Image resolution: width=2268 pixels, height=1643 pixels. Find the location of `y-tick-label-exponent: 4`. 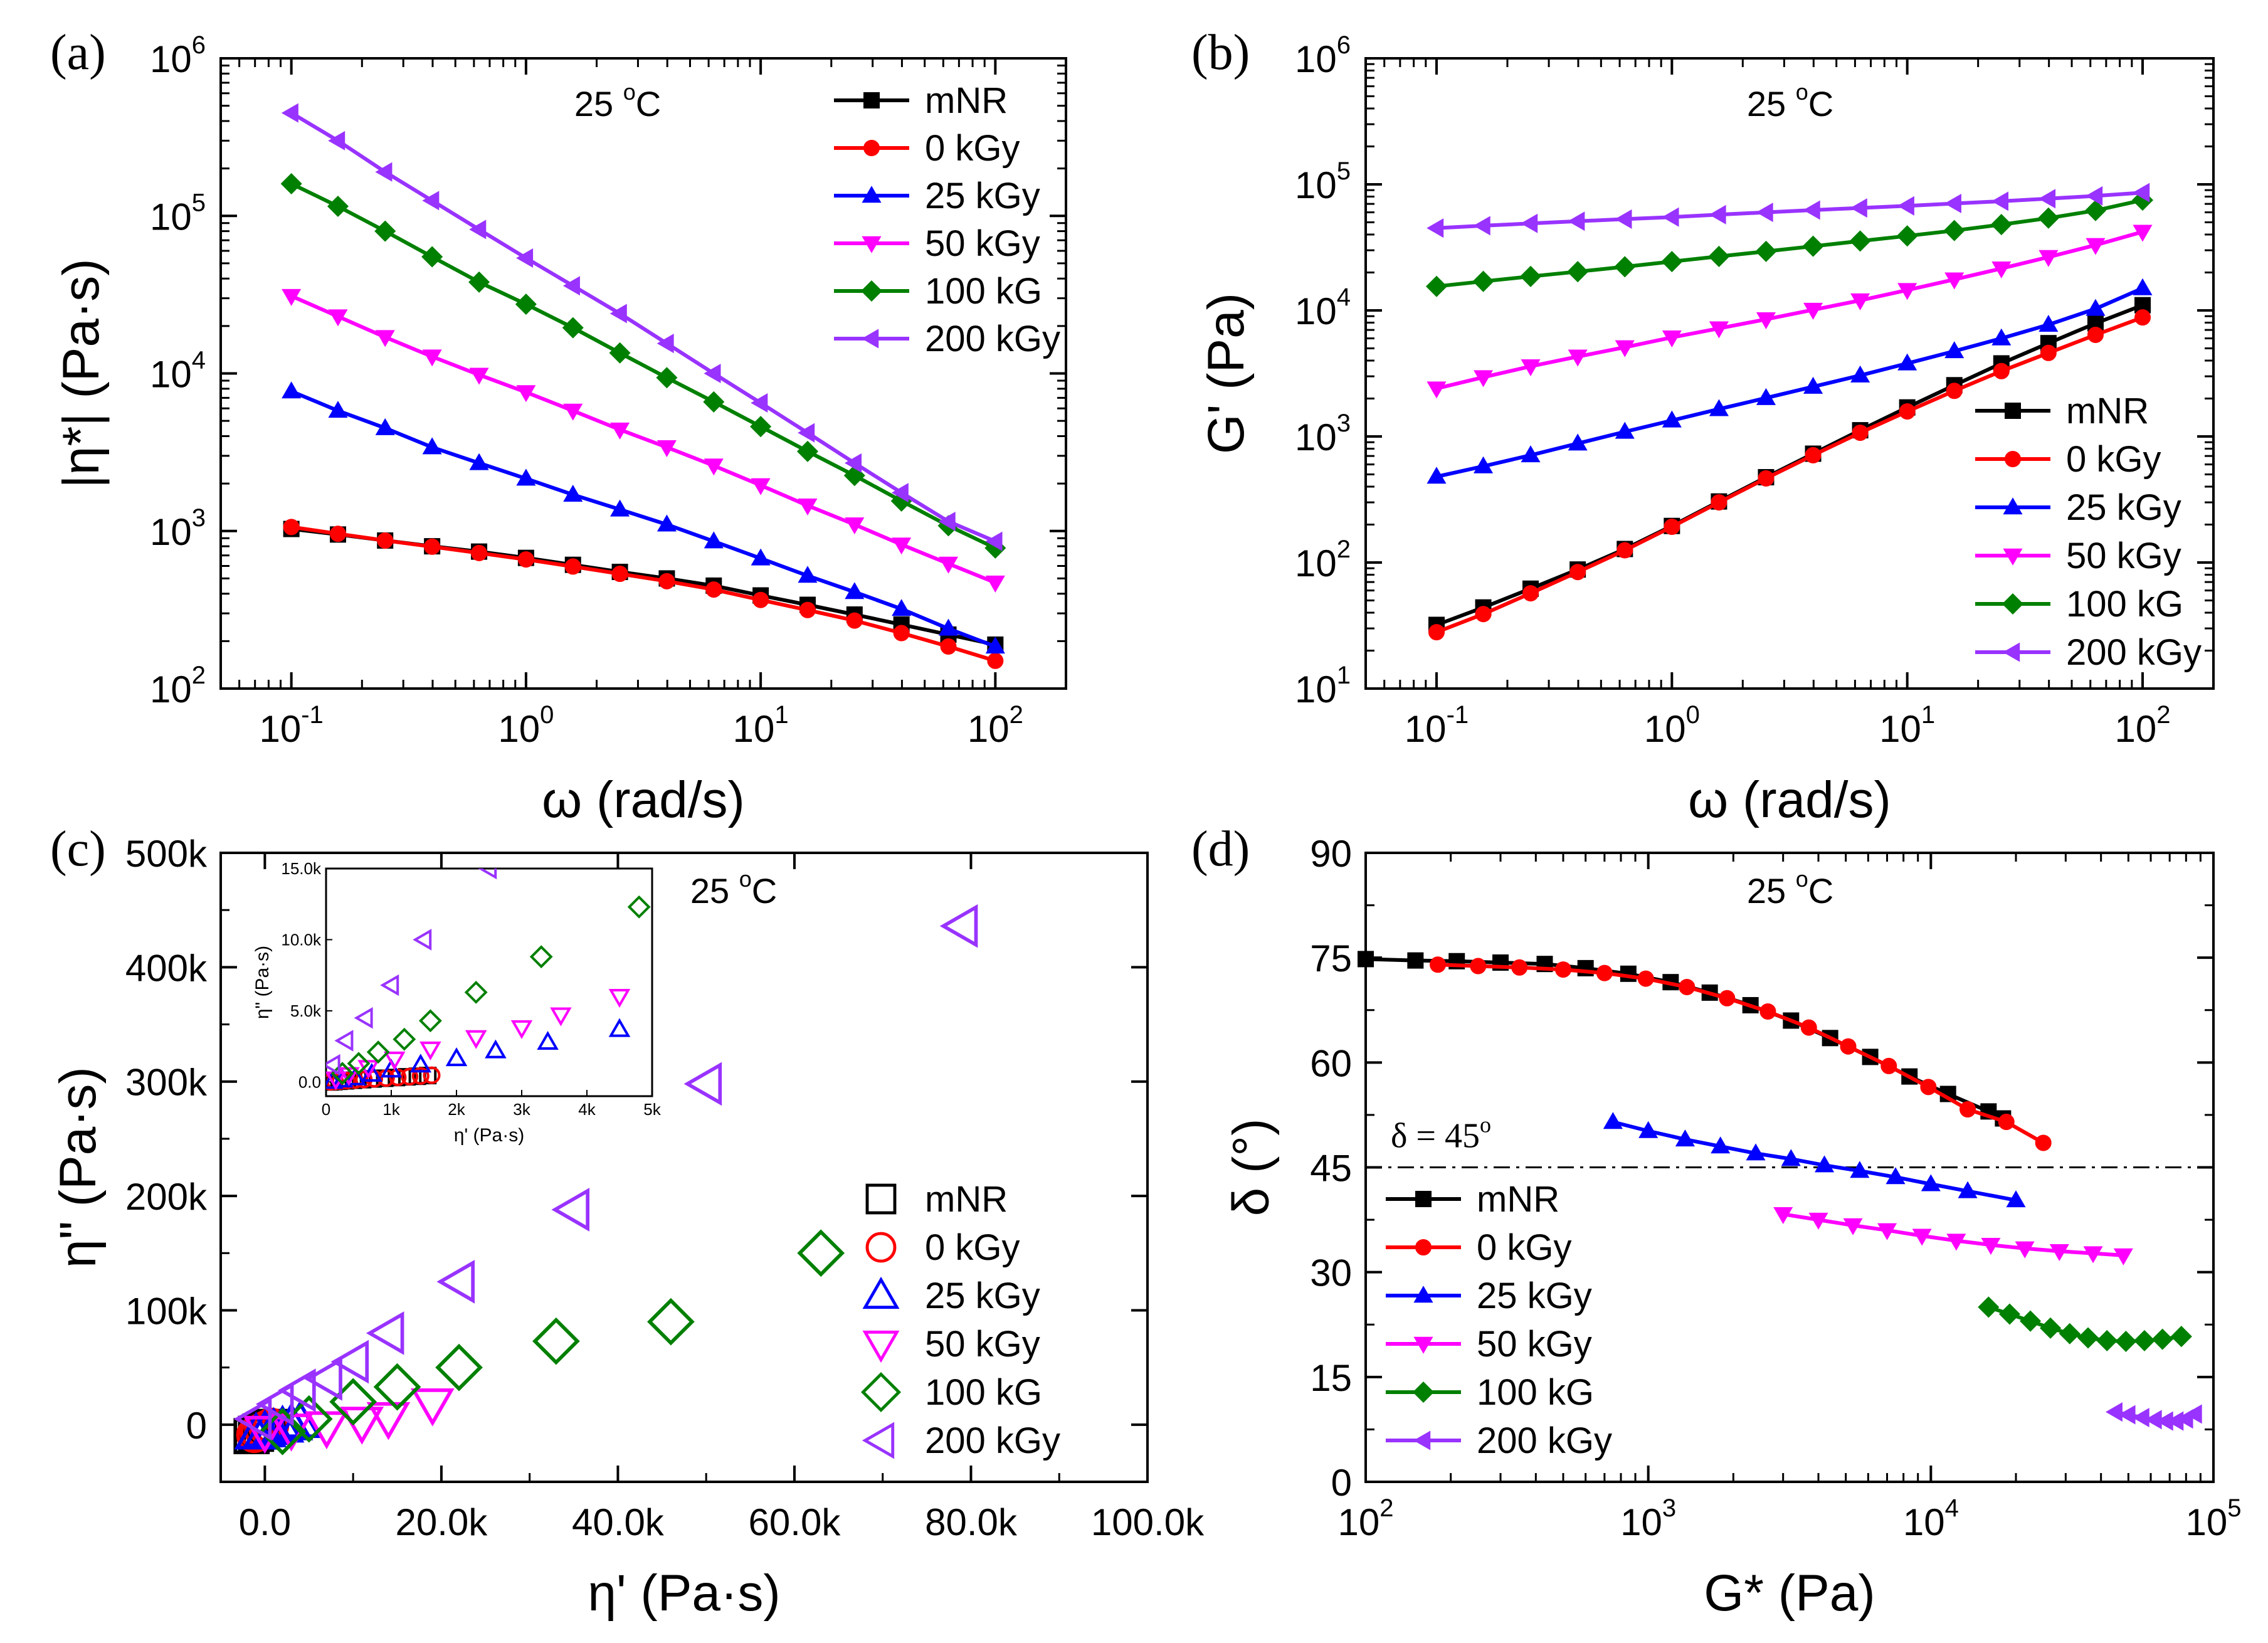

y-tick-label-exponent: 4 is located at coordinates (1344, 297).